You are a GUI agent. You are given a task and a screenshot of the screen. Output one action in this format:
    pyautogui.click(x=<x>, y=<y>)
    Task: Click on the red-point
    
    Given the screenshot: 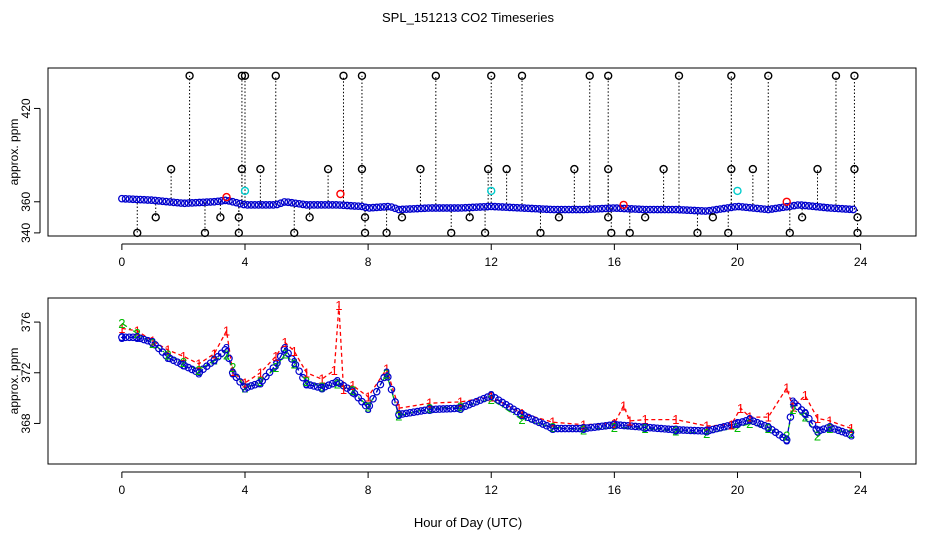 What is the action you would take?
    pyautogui.click(x=786, y=201)
    